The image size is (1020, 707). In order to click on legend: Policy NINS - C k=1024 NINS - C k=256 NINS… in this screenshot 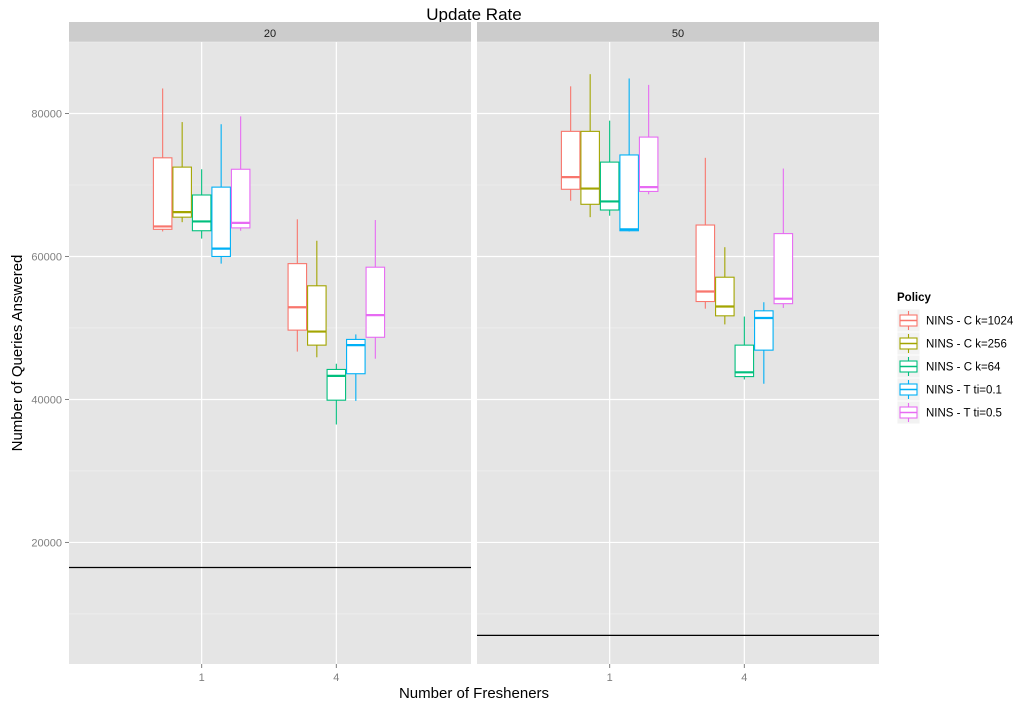, I will do `click(955, 358)`.